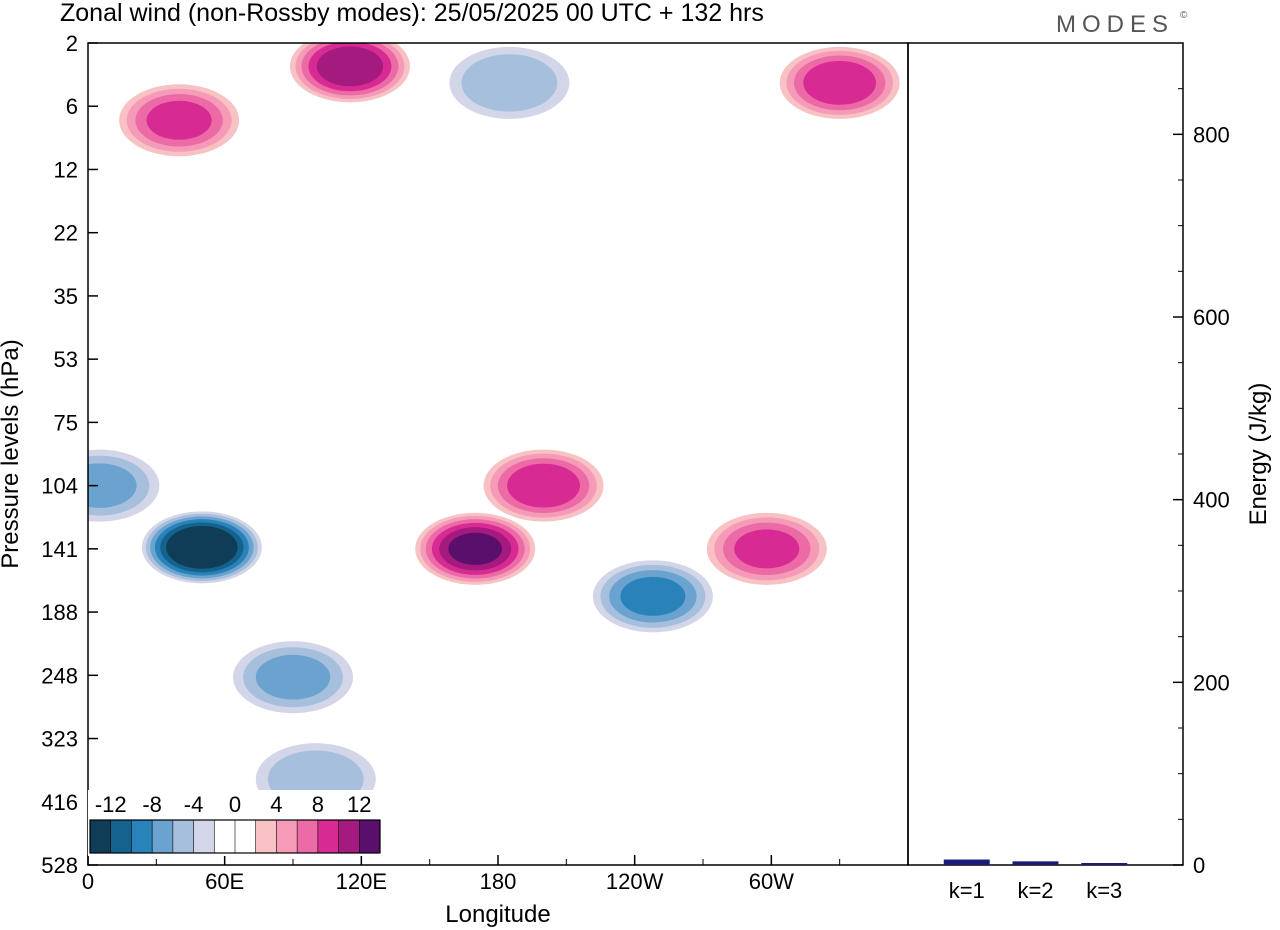 The height and width of the screenshot is (930, 1280). I want to click on colorbar-label: 12, so click(359, 804).